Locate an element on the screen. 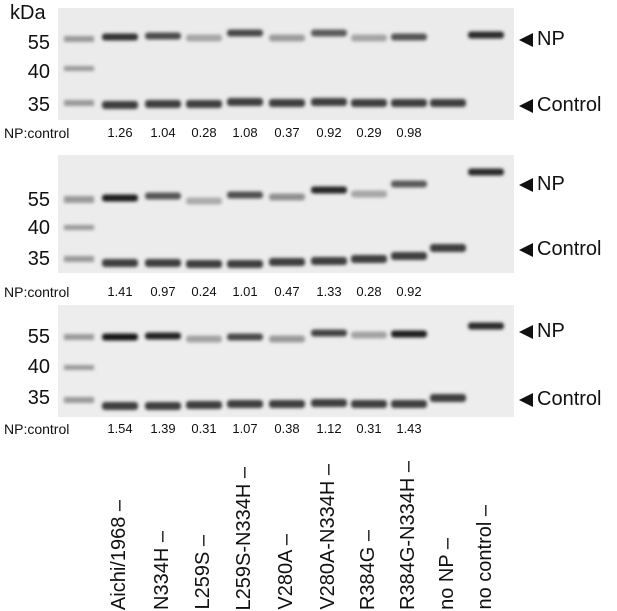  ratio-value: 1.39 is located at coordinates (163, 428).